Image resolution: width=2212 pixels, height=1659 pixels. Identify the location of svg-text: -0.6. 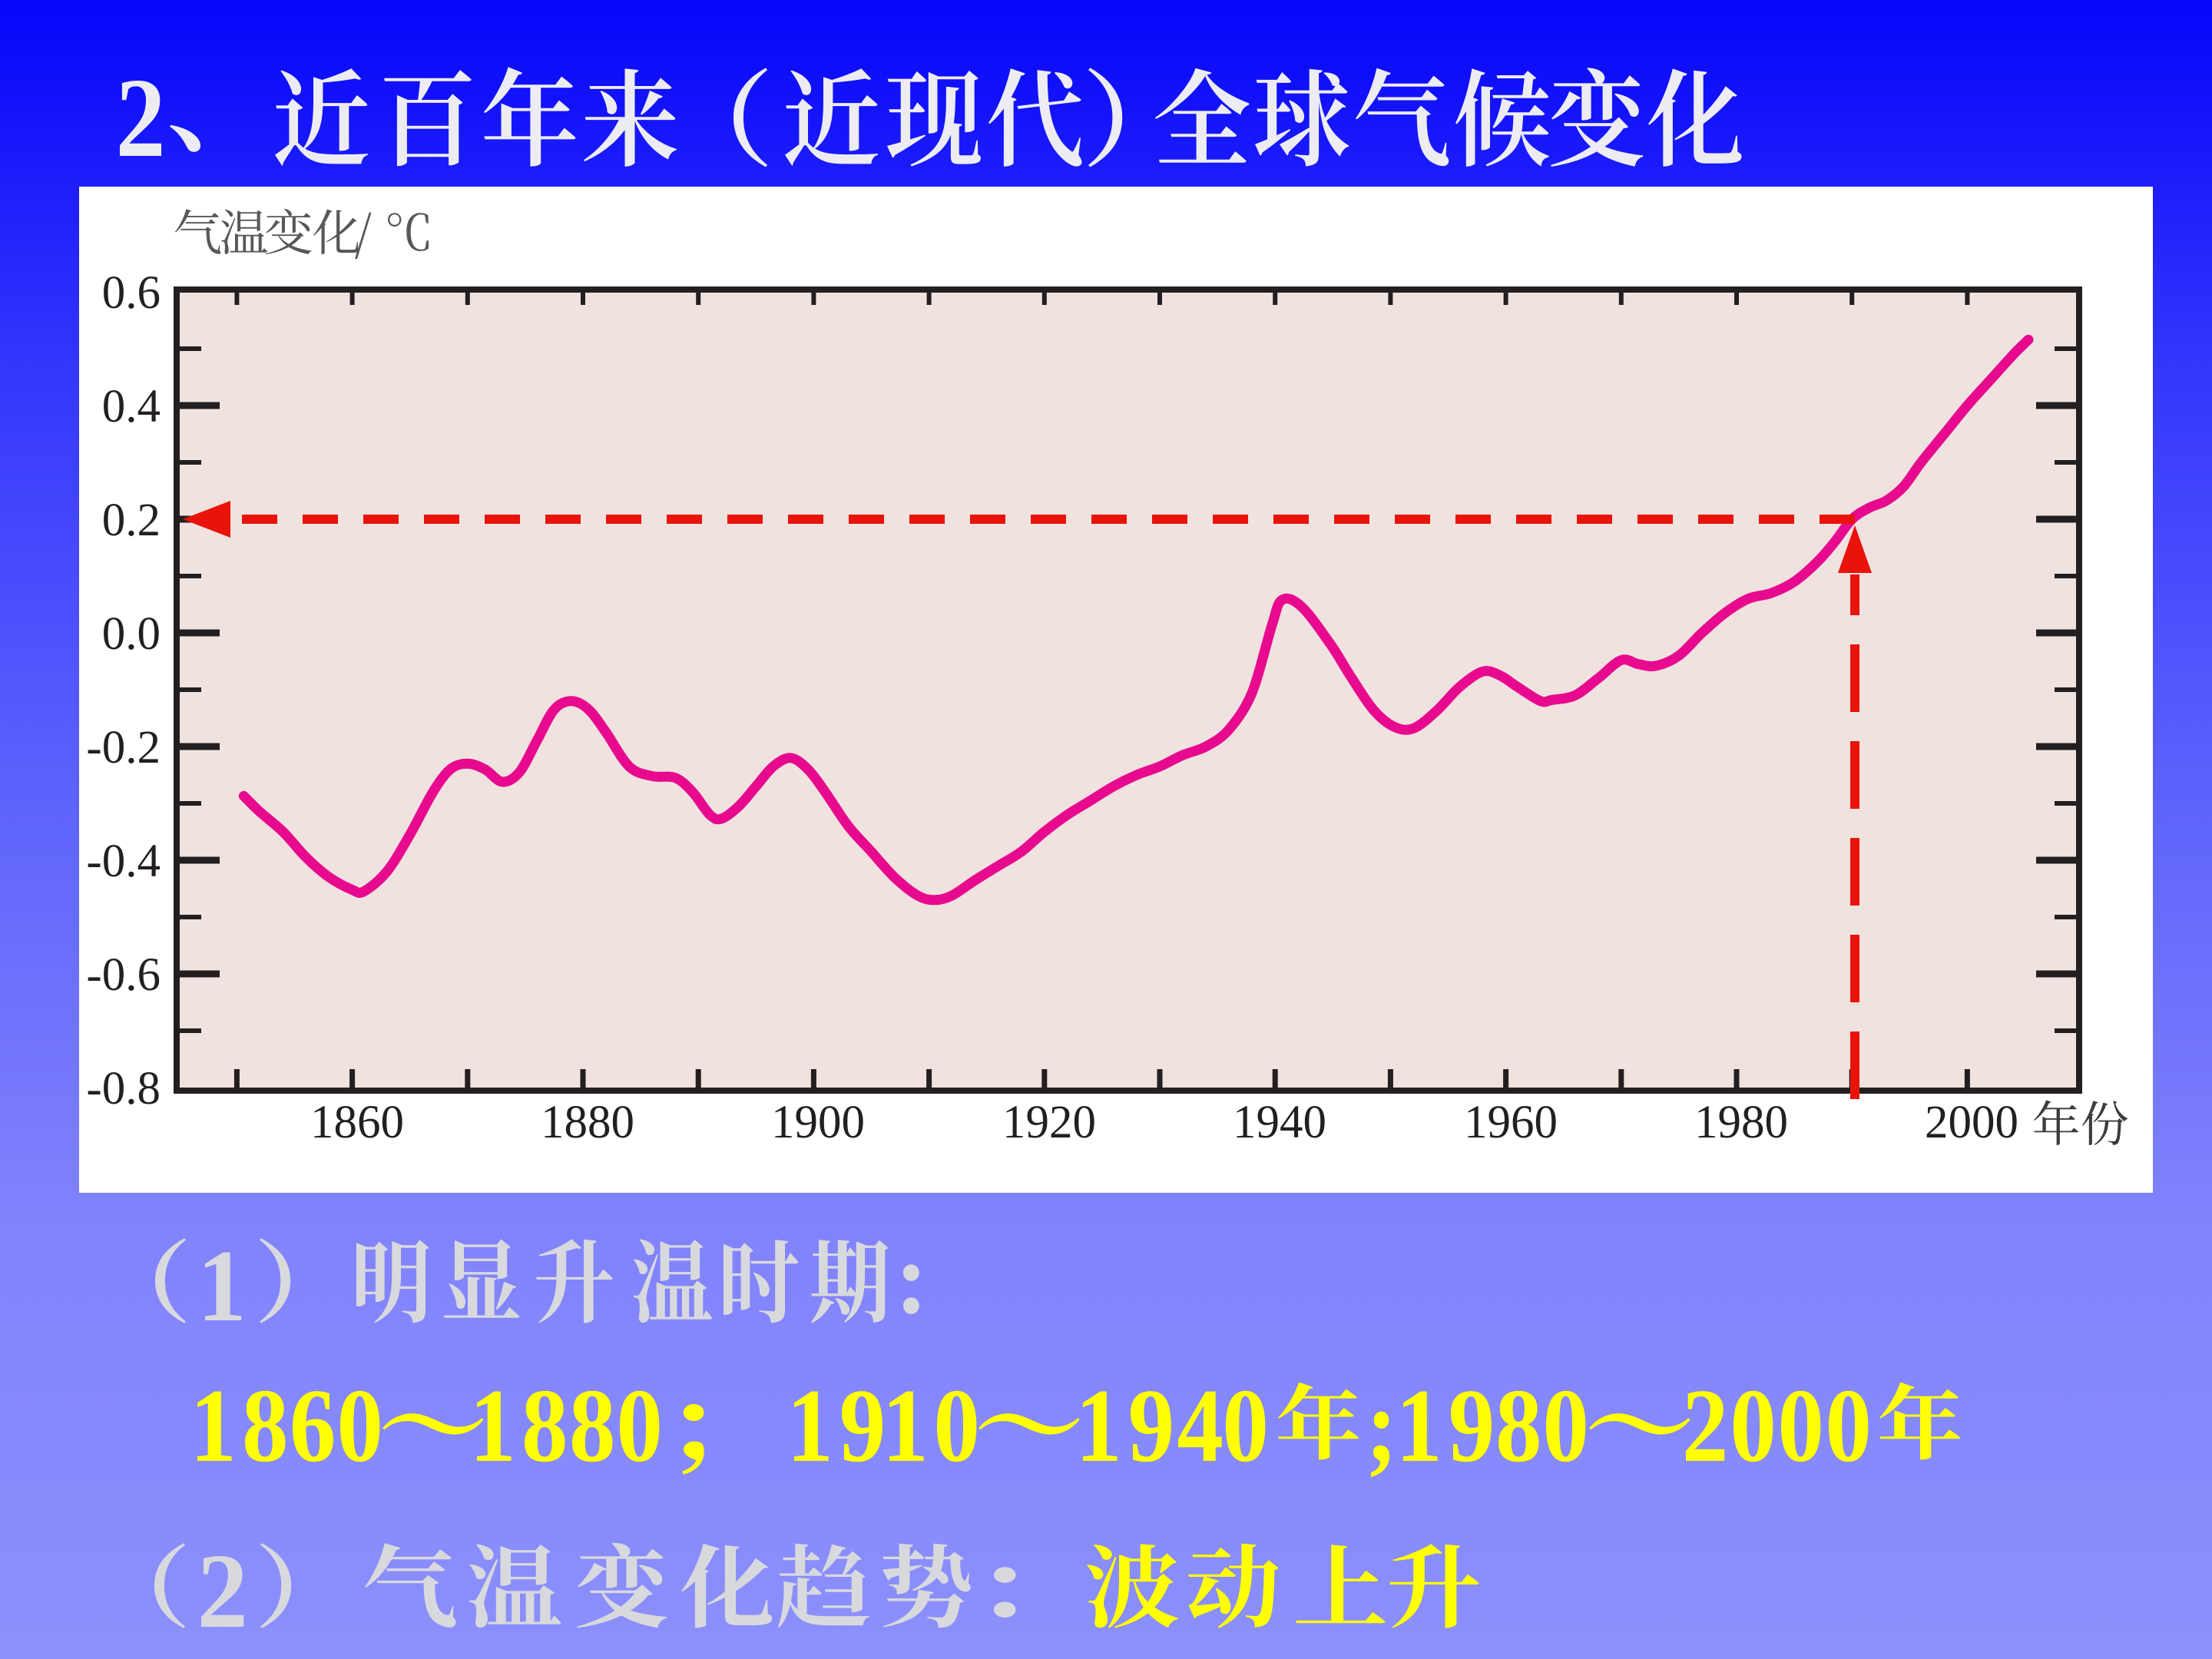
(124, 975).